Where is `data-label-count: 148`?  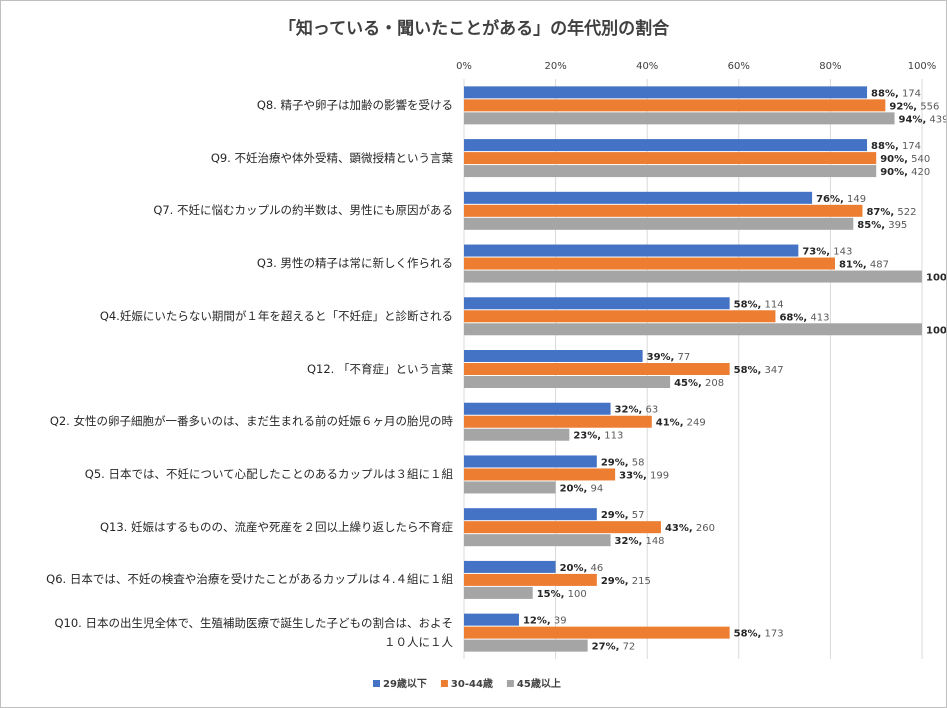
data-label-count: 148 is located at coordinates (653, 541).